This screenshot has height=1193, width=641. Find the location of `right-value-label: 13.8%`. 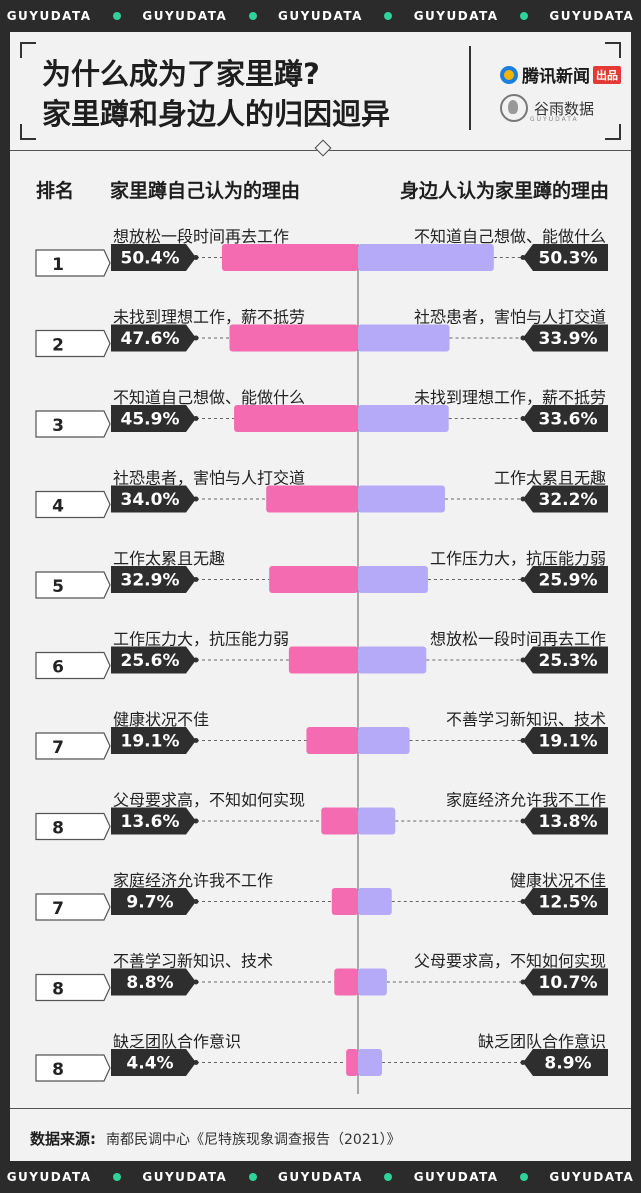

right-value-label: 13.8% is located at coordinates (568, 822).